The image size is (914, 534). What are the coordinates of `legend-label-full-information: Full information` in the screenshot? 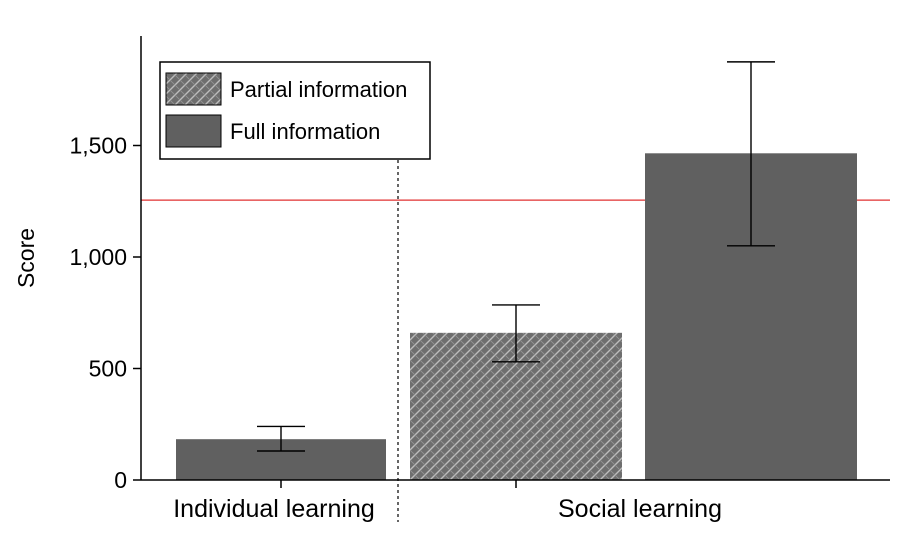 It's located at (305, 131).